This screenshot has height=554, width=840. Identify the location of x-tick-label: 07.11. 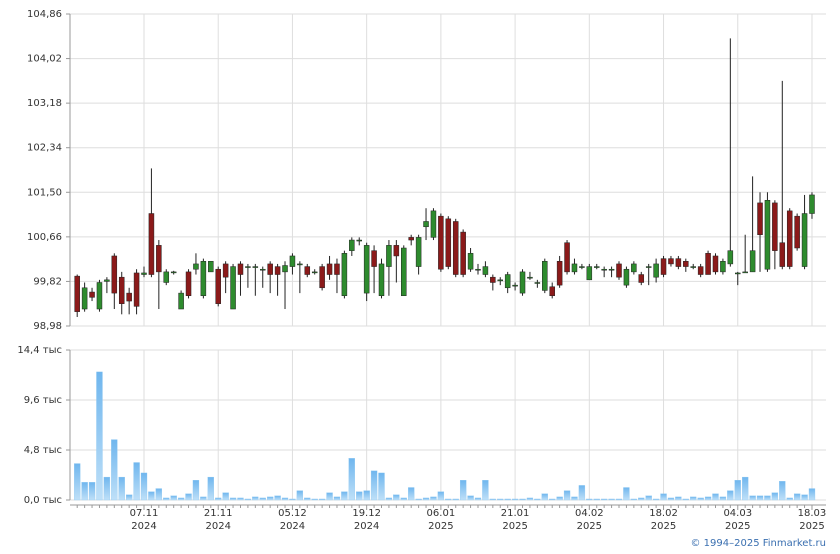
(144, 513).